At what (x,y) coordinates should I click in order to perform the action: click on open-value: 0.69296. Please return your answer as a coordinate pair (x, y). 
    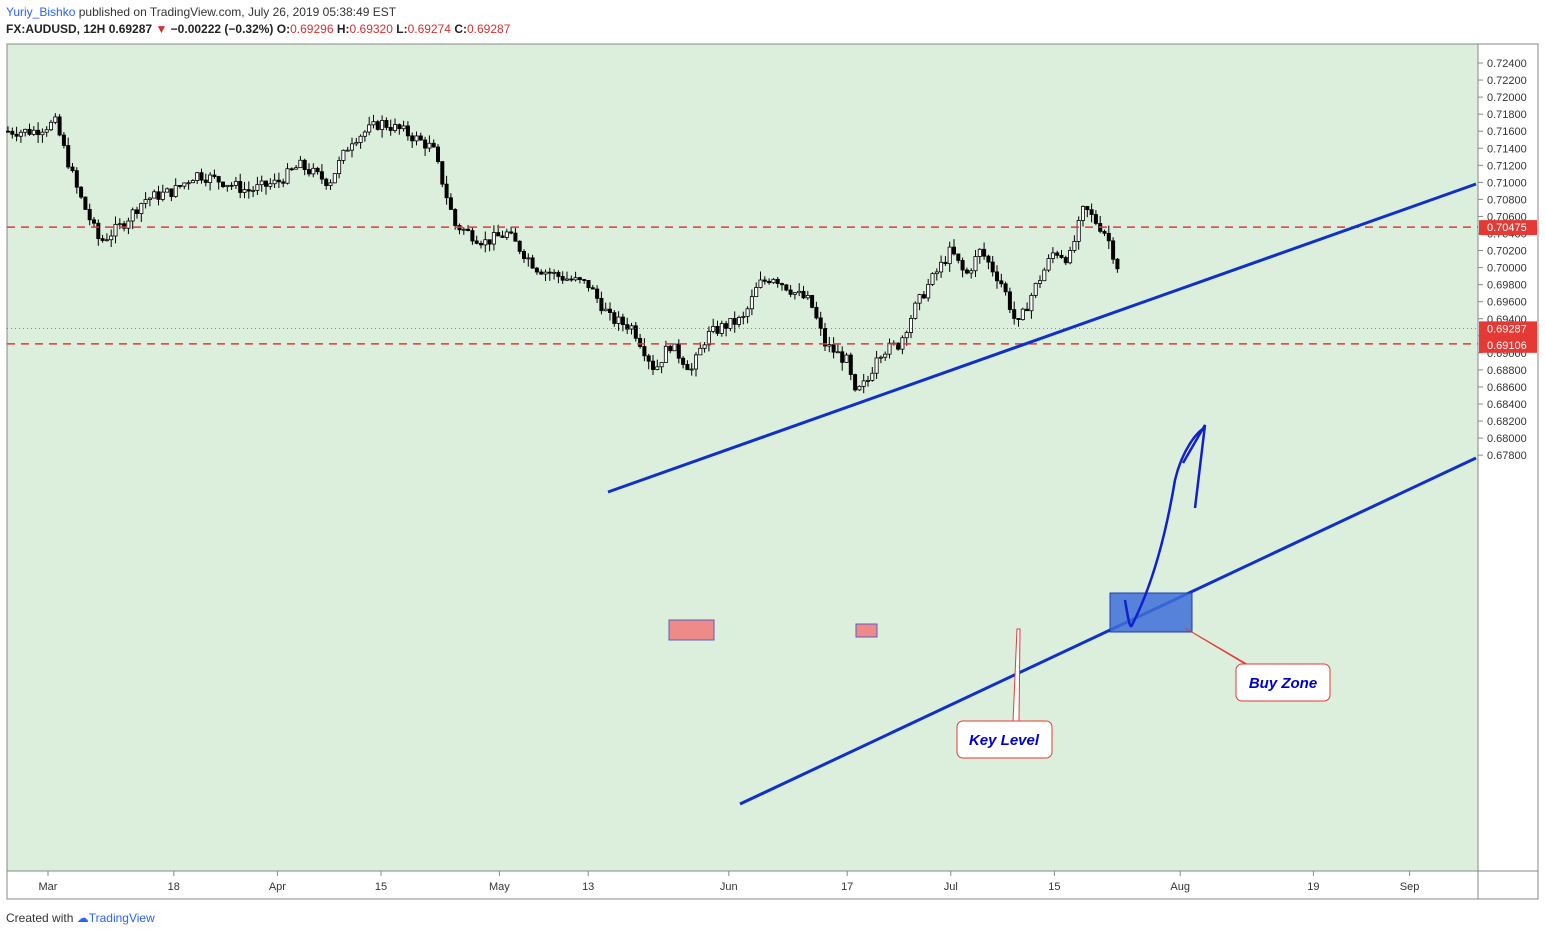
    Looking at the image, I should click on (312, 29).